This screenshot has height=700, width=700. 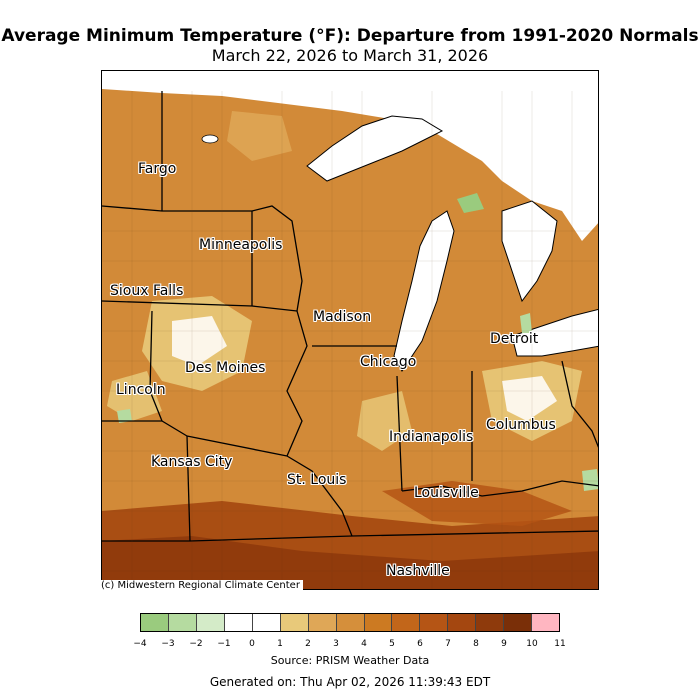 I want to click on green-patch-detroit, so click(x=526, y=323).